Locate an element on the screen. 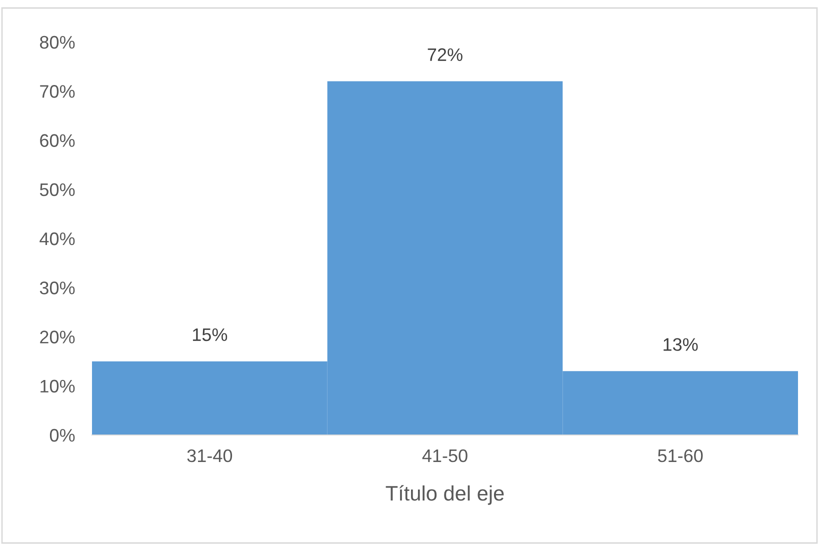 This screenshot has height=545, width=819. y-tick-label: 70% is located at coordinates (57, 91).